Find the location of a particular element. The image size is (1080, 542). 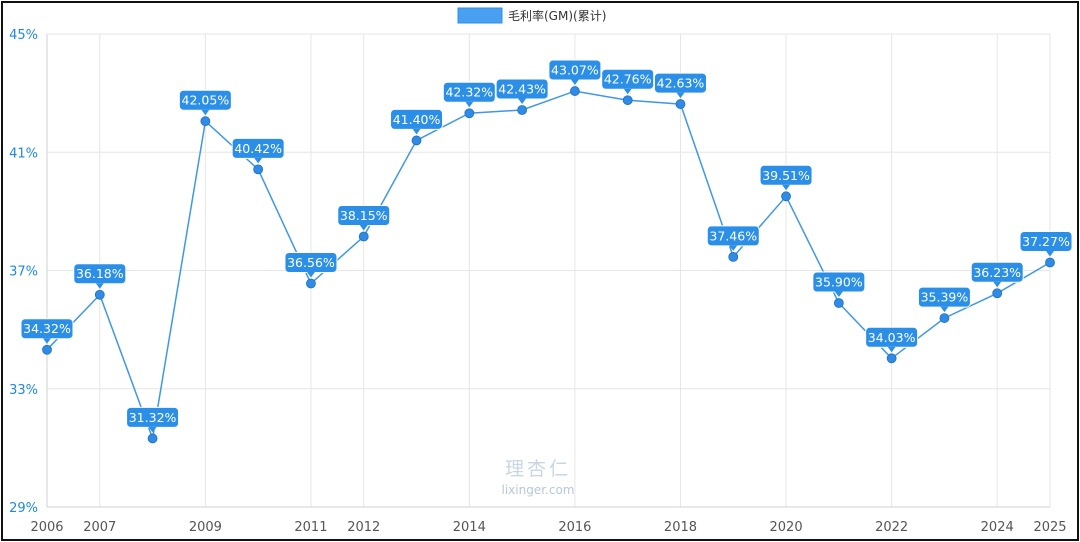

y-tick-label: 37% is located at coordinates (23, 272).